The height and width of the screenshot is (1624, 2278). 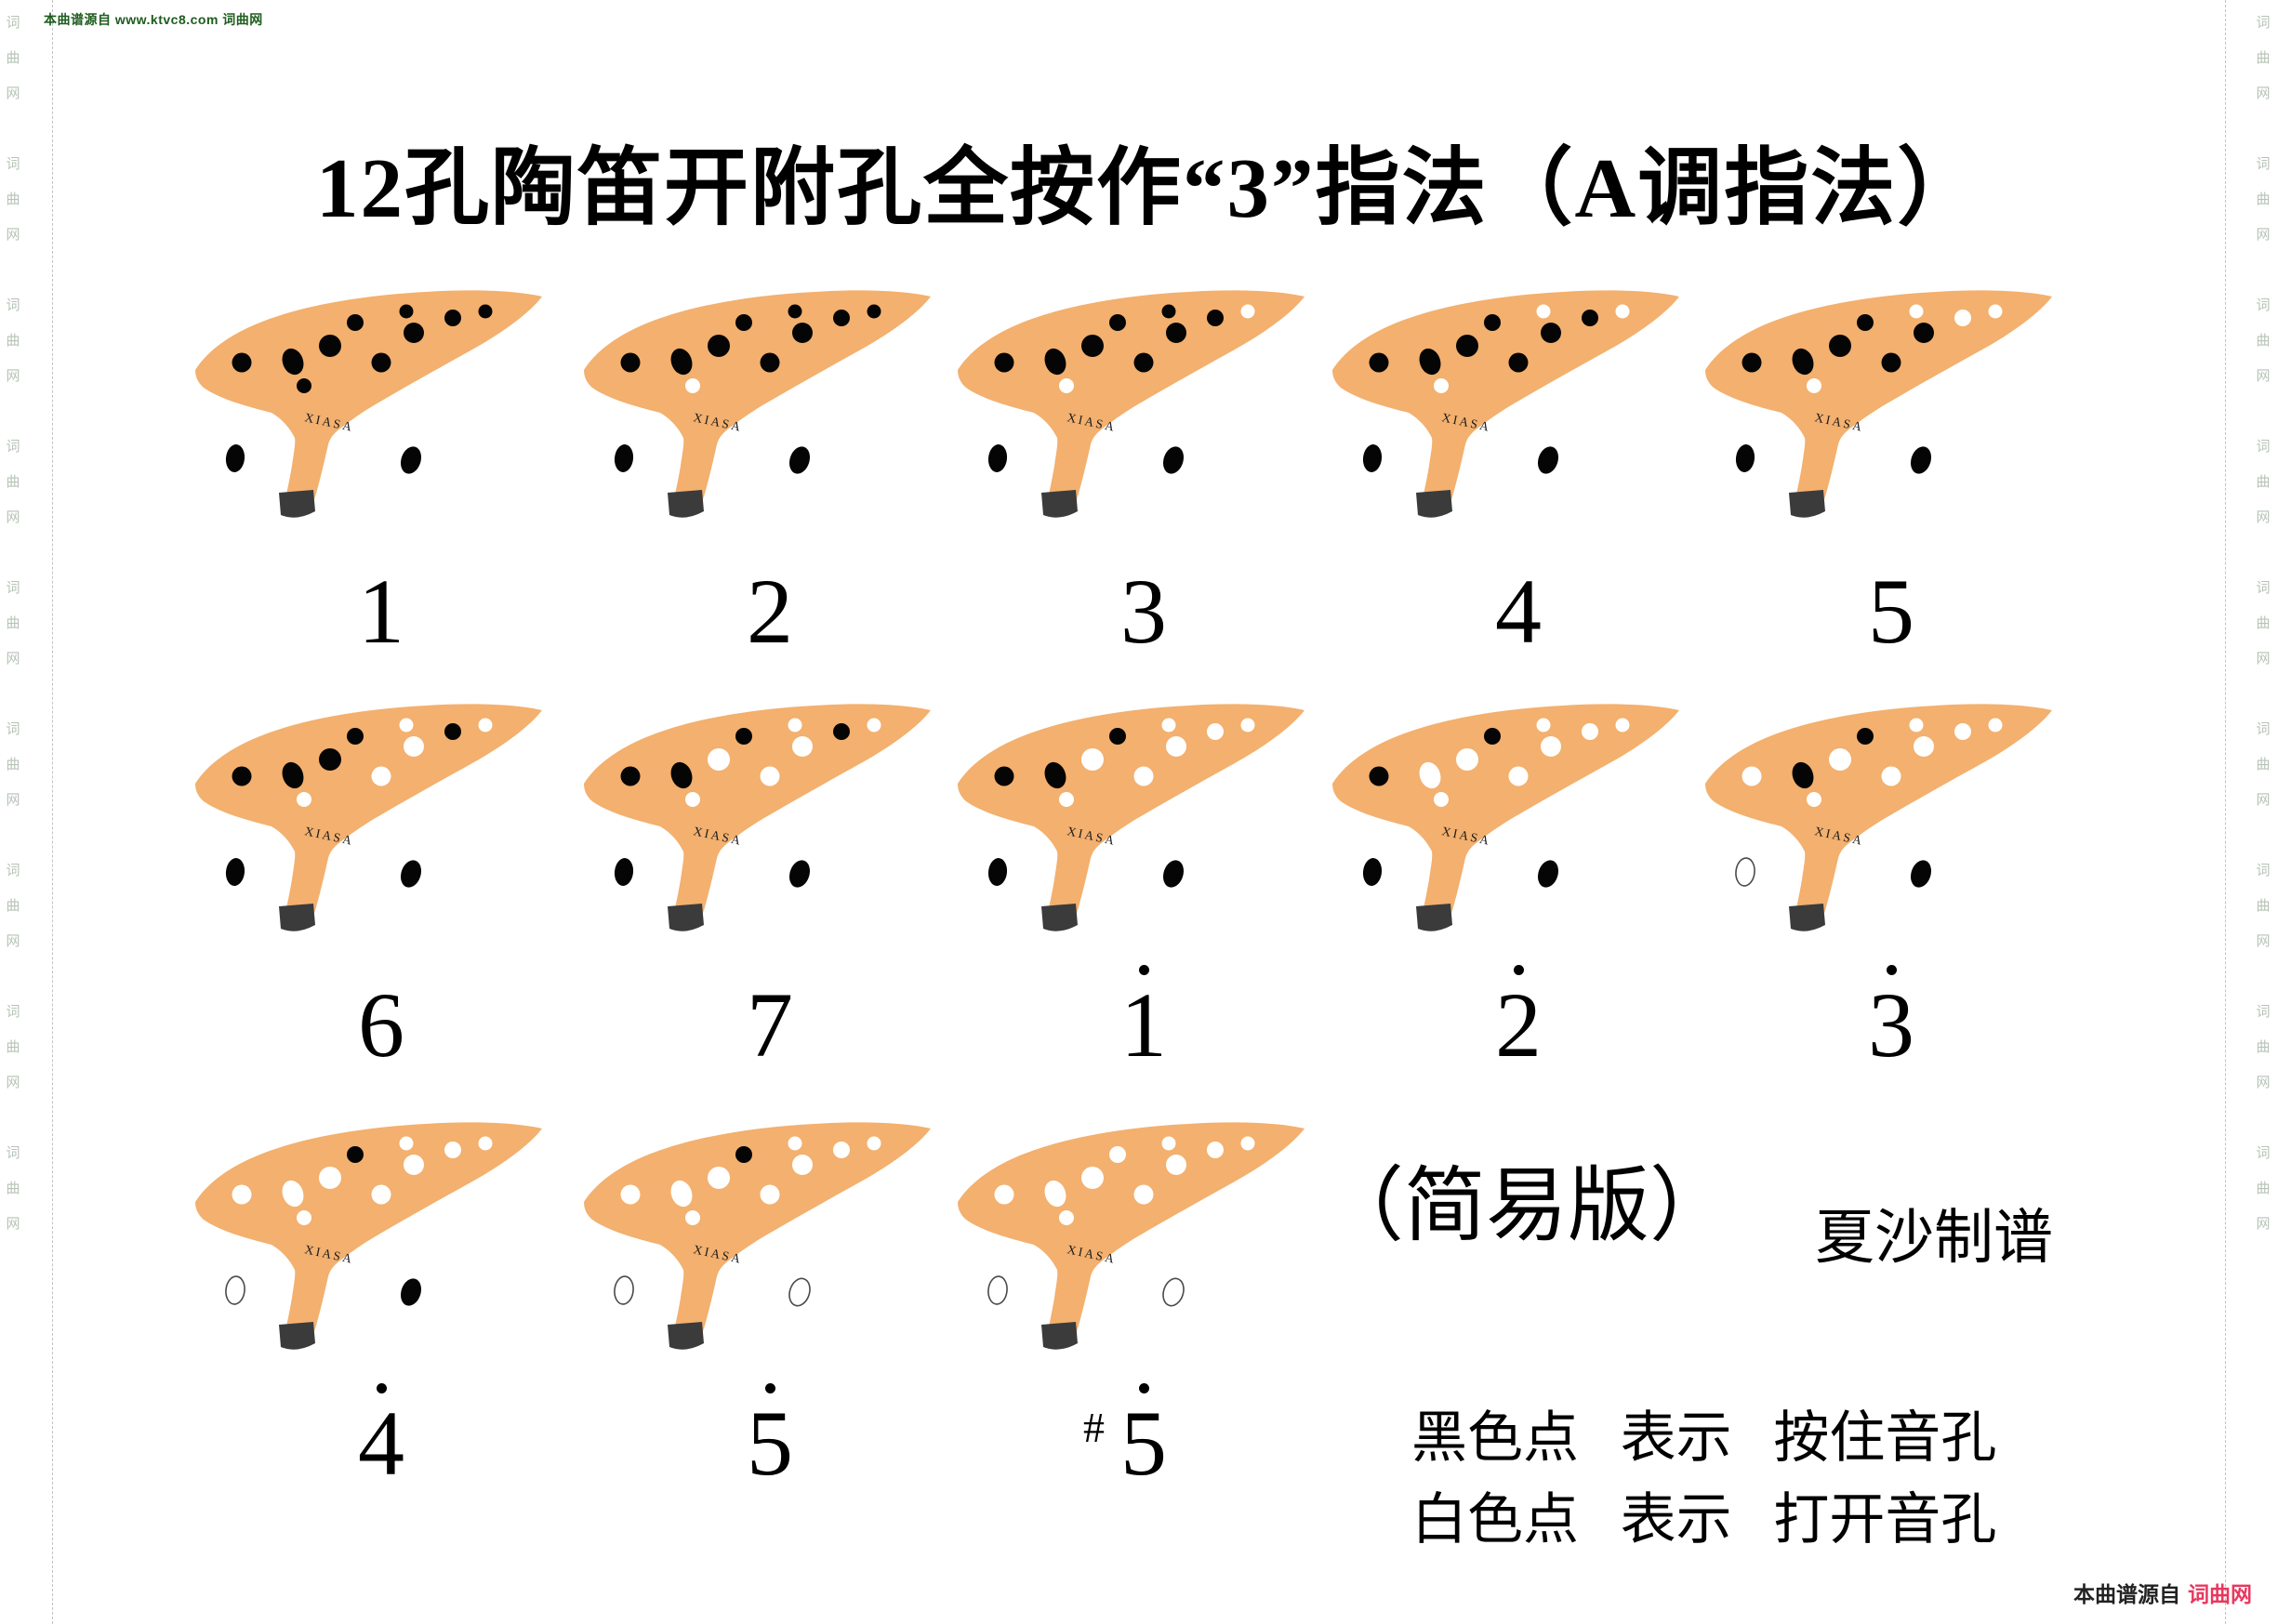 I want to click on hole-H-open, so click(x=414, y=746).